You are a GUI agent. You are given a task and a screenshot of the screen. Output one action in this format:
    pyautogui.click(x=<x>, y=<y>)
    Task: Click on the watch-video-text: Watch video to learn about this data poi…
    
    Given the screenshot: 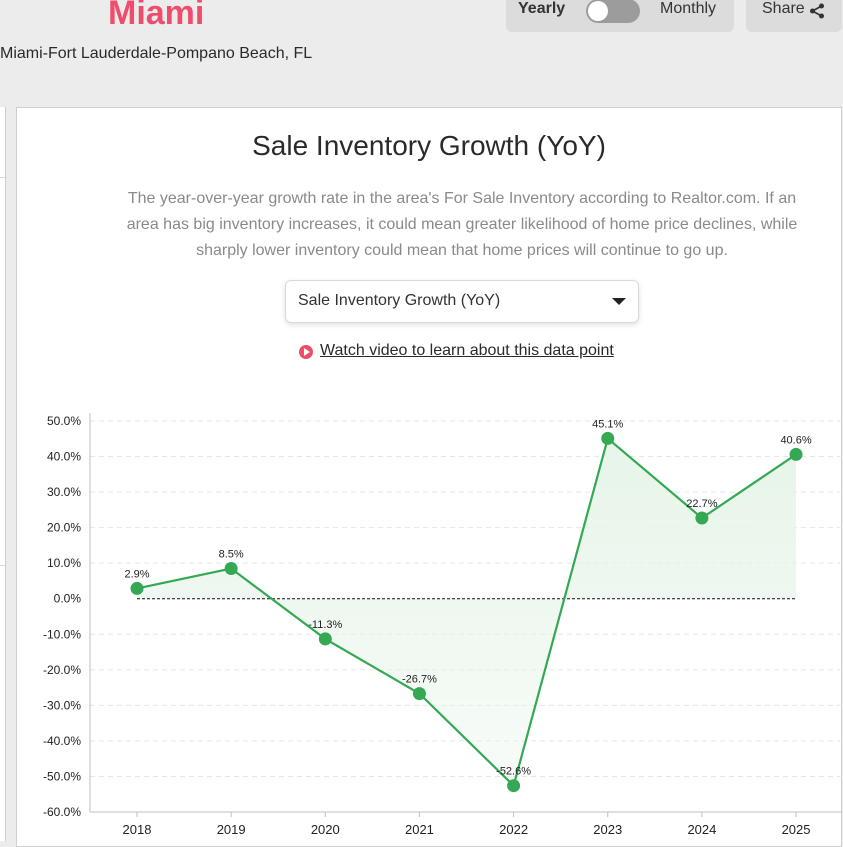 What is the action you would take?
    pyautogui.click(x=467, y=350)
    